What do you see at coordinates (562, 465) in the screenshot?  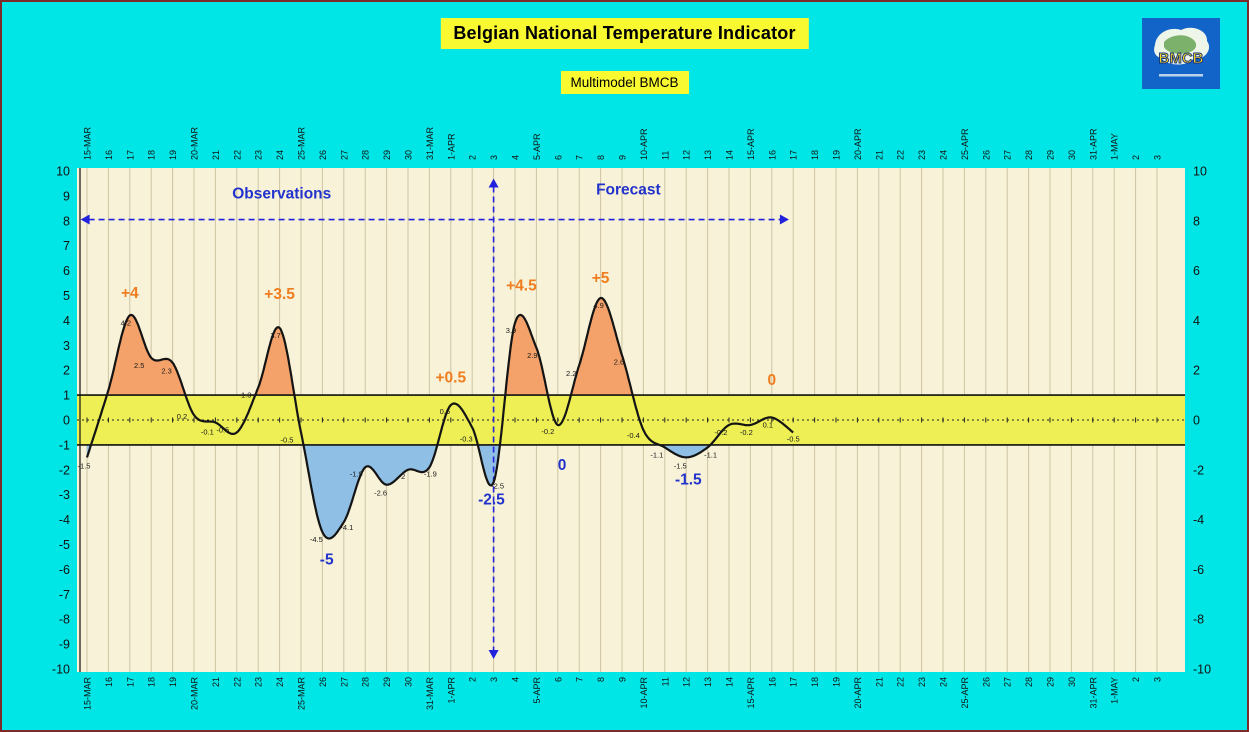 I see `trough-annotation: 0` at bounding box center [562, 465].